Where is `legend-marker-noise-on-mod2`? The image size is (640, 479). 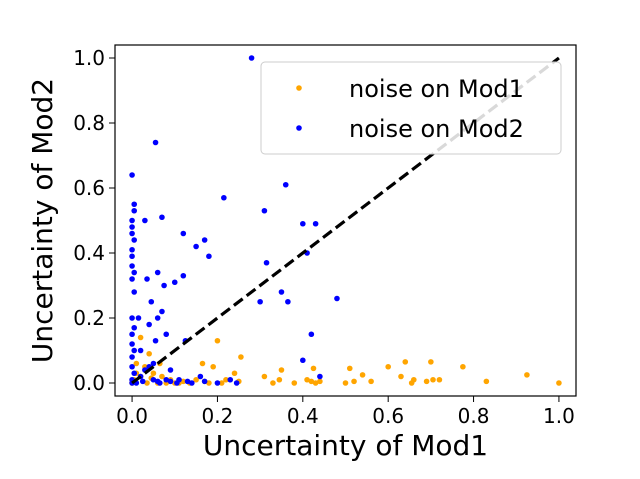 legend-marker-noise-on-mod2 is located at coordinates (299, 128).